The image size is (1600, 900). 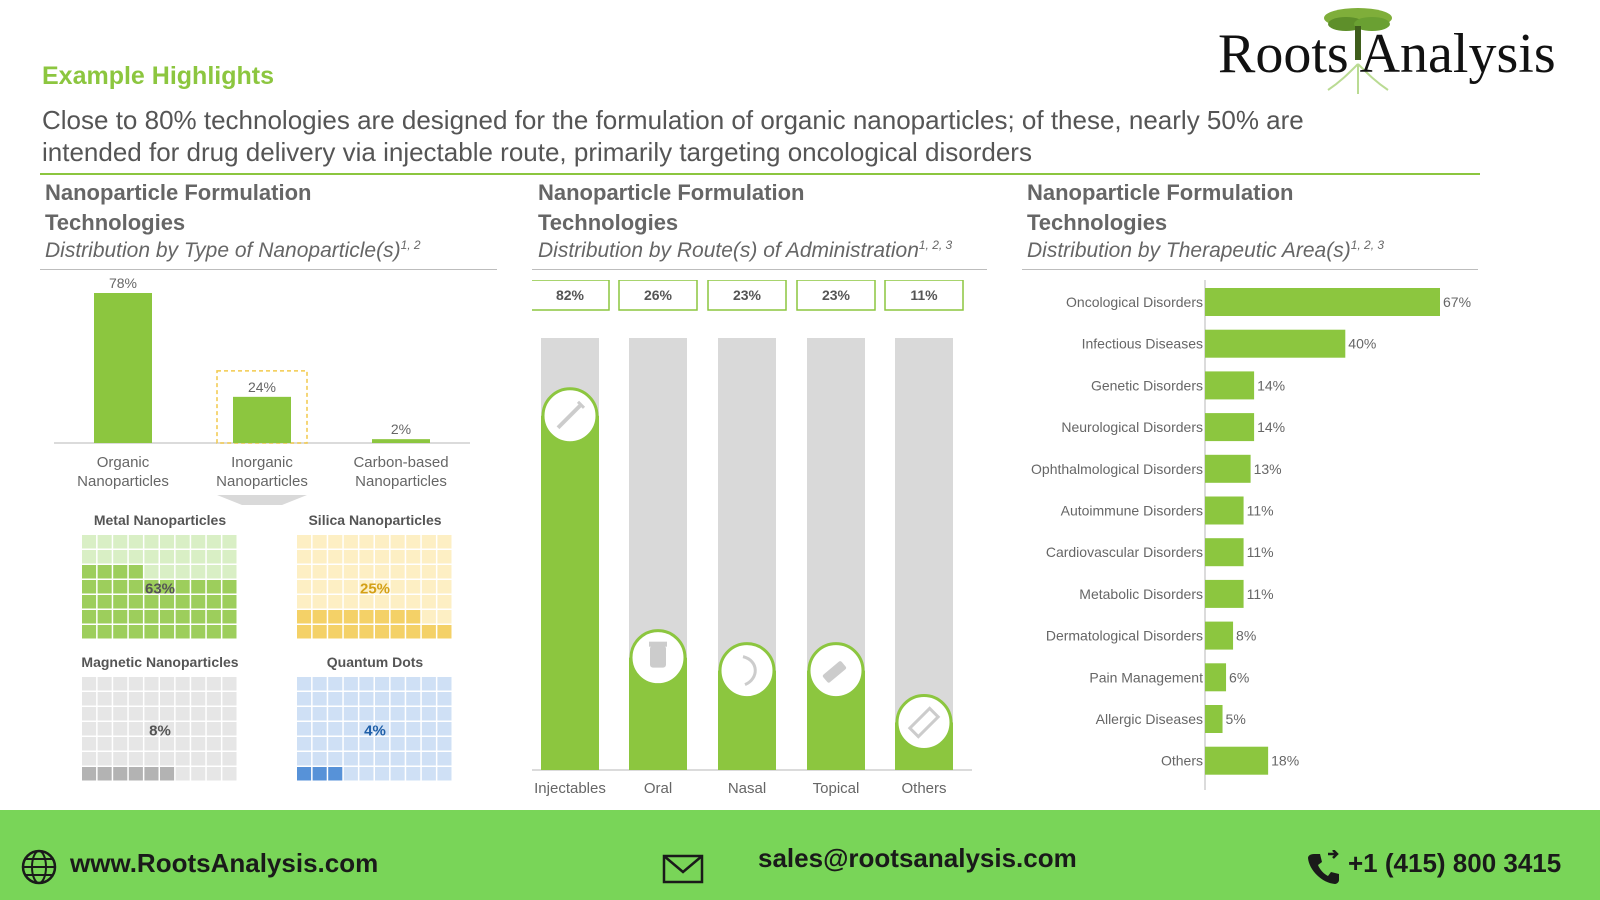 I want to click on category-label-autoimmune-disorders: Autoimmune Disorders, so click(x=1132, y=511).